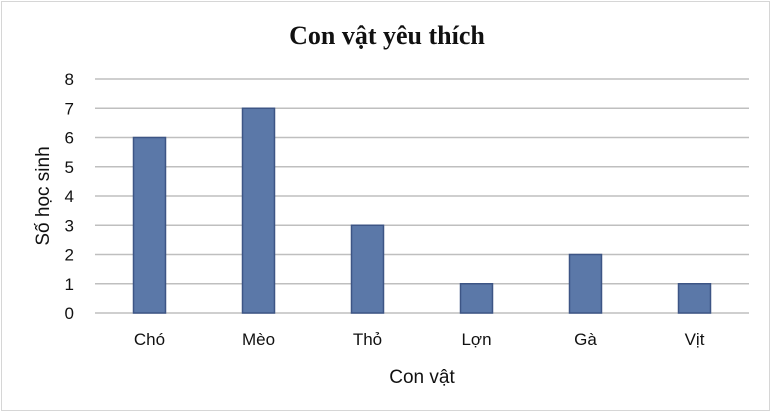  I want to click on y-axis-label: Số học sinh, so click(43, 195).